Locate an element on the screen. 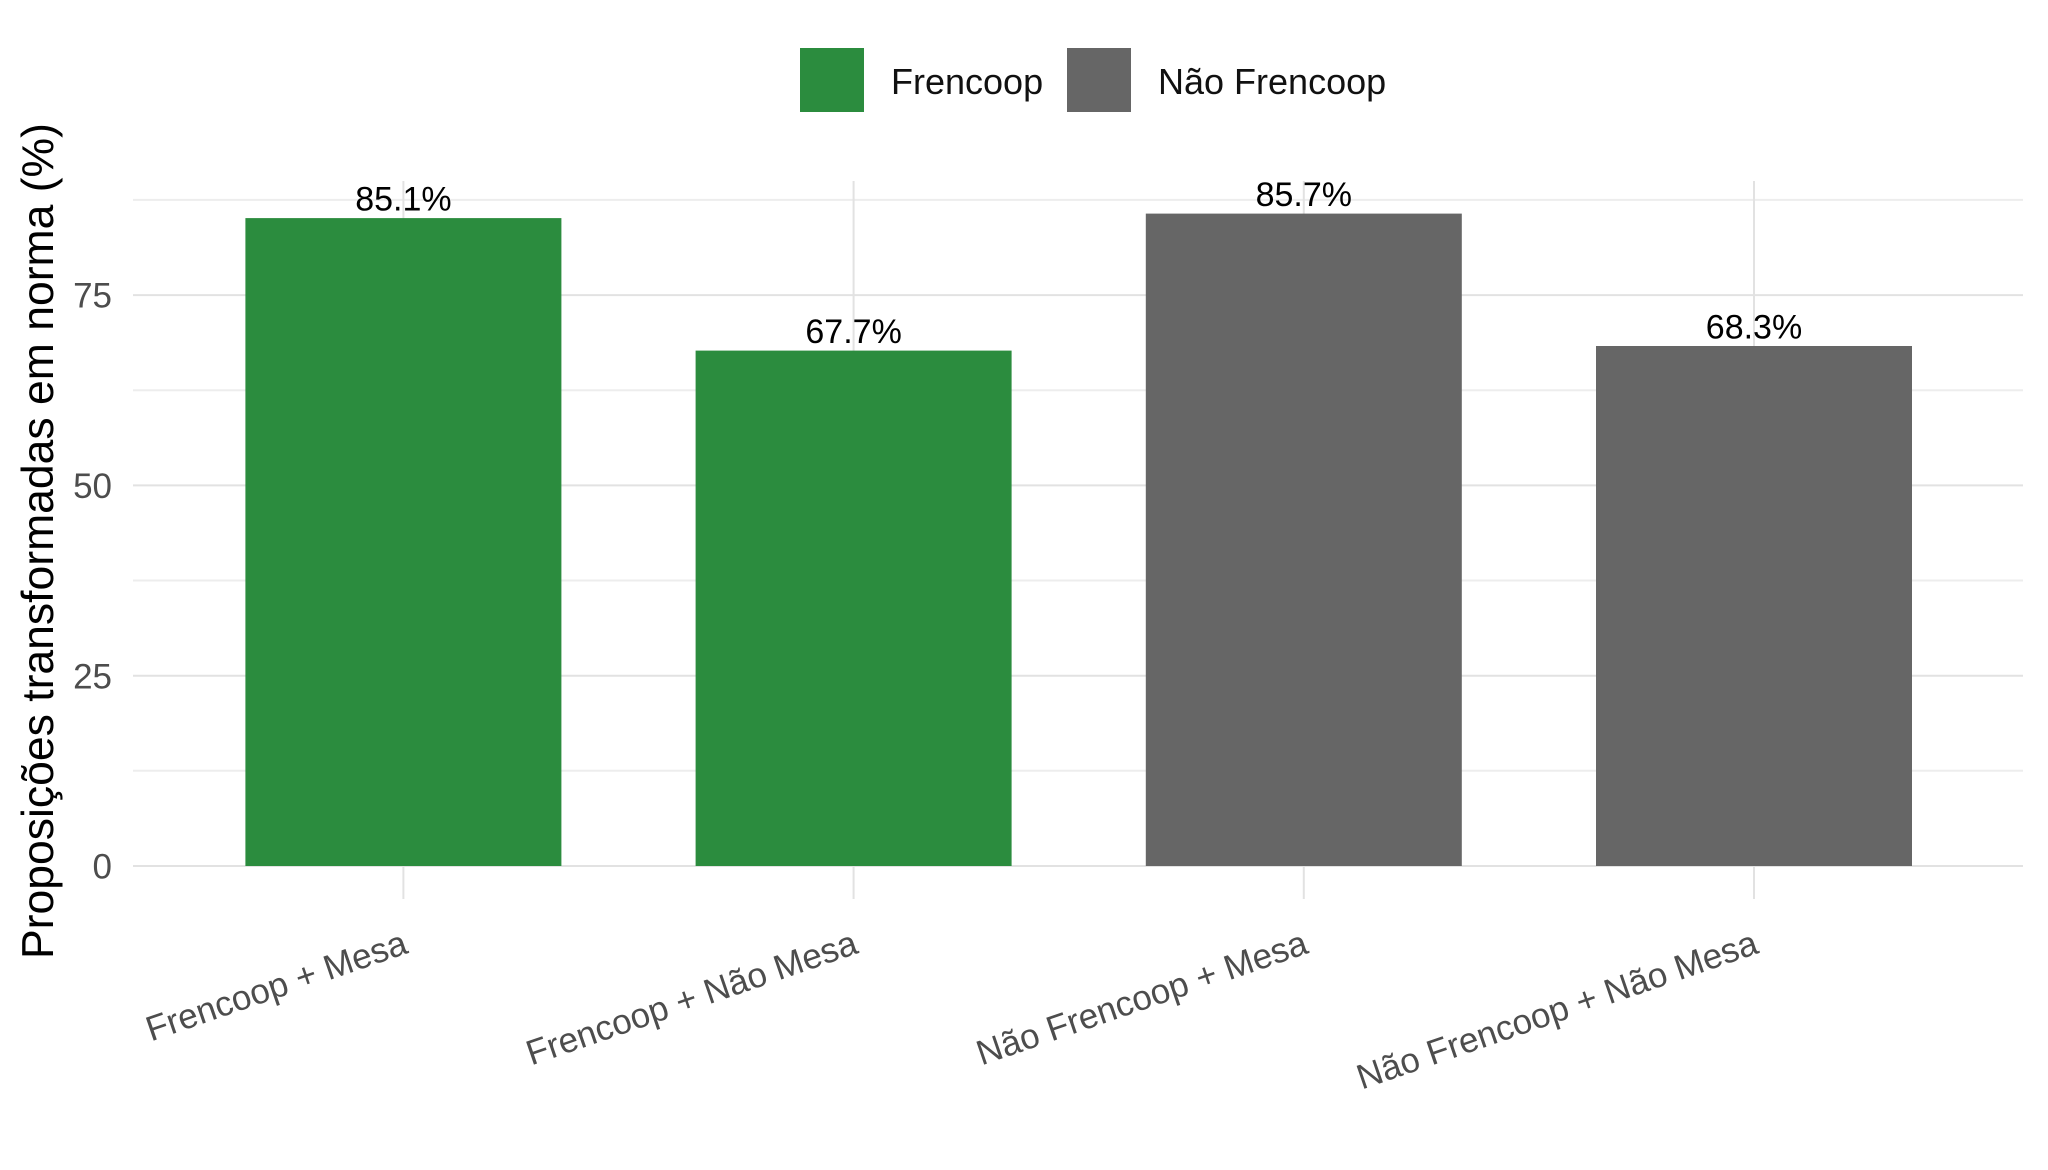 The image size is (2048, 1170). svg-text: 68.3% is located at coordinates (1754, 328).